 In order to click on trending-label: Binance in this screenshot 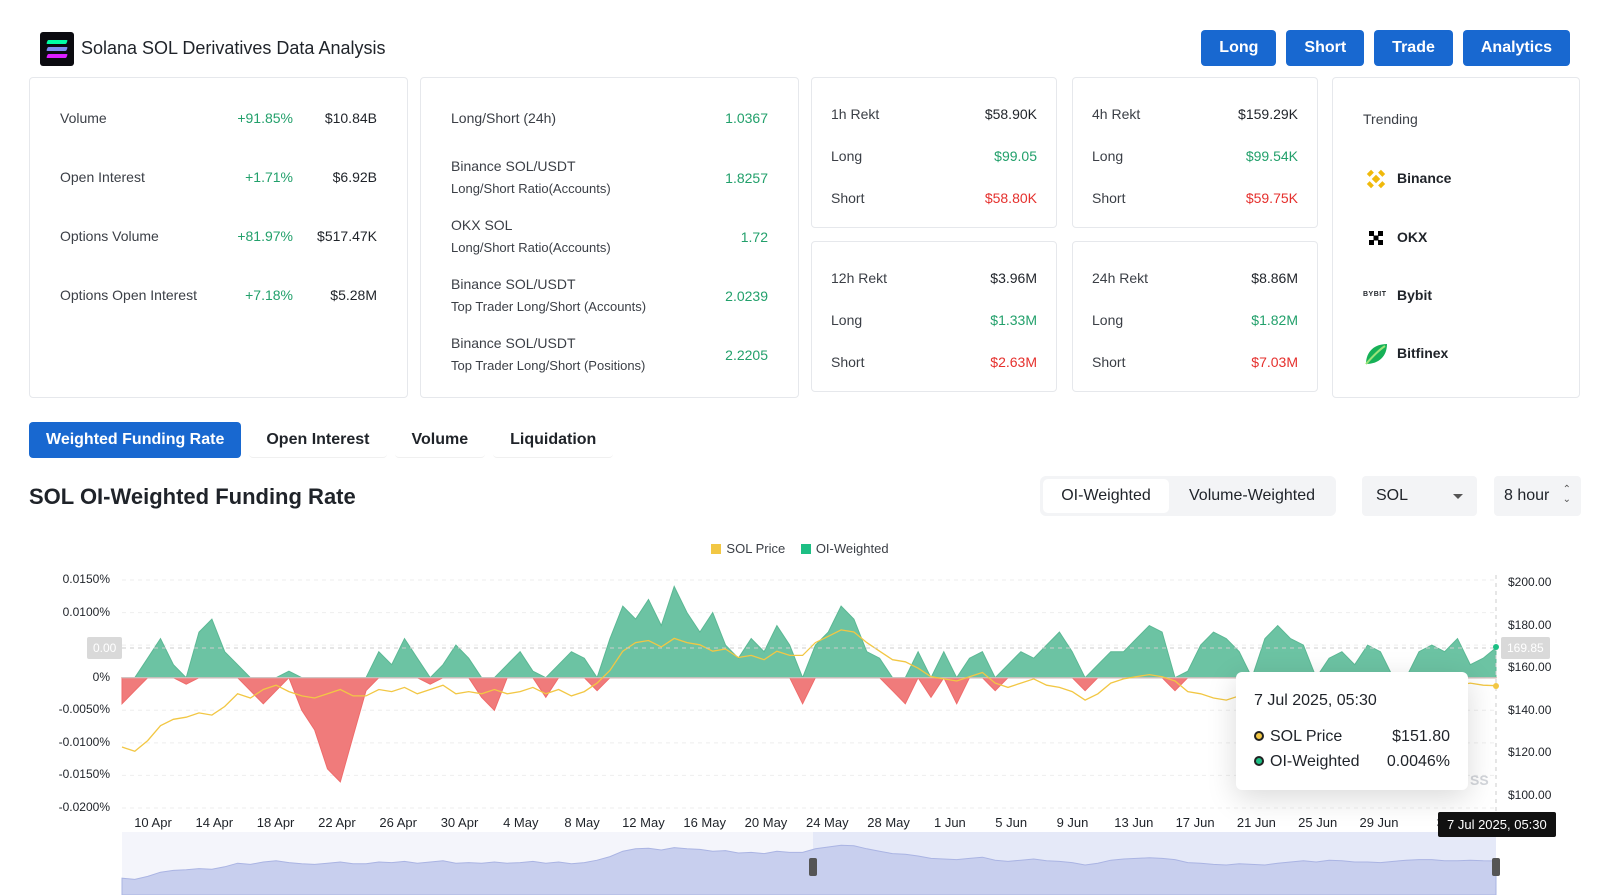, I will do `click(1424, 178)`.